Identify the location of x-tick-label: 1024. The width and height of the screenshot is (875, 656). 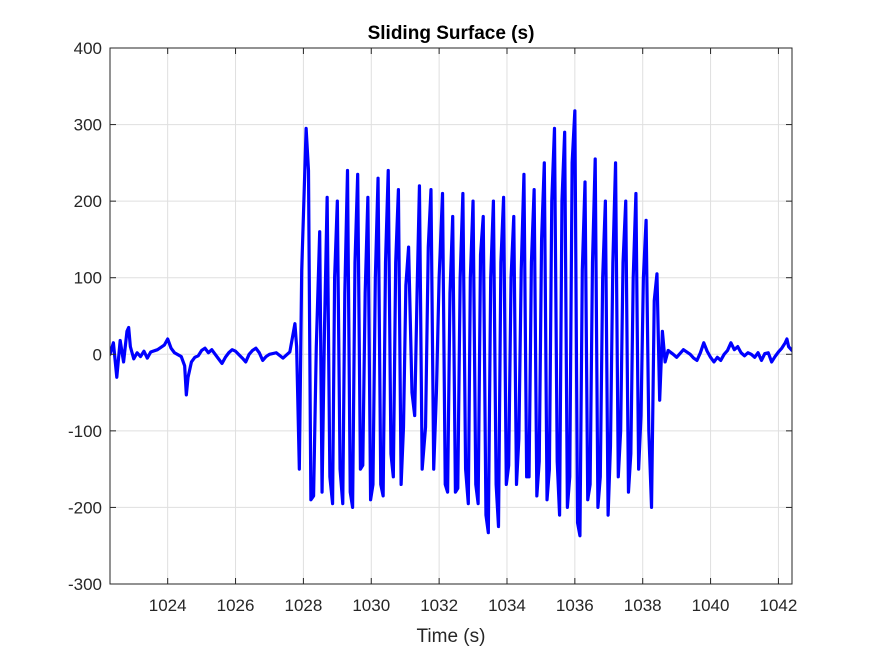
(168, 605).